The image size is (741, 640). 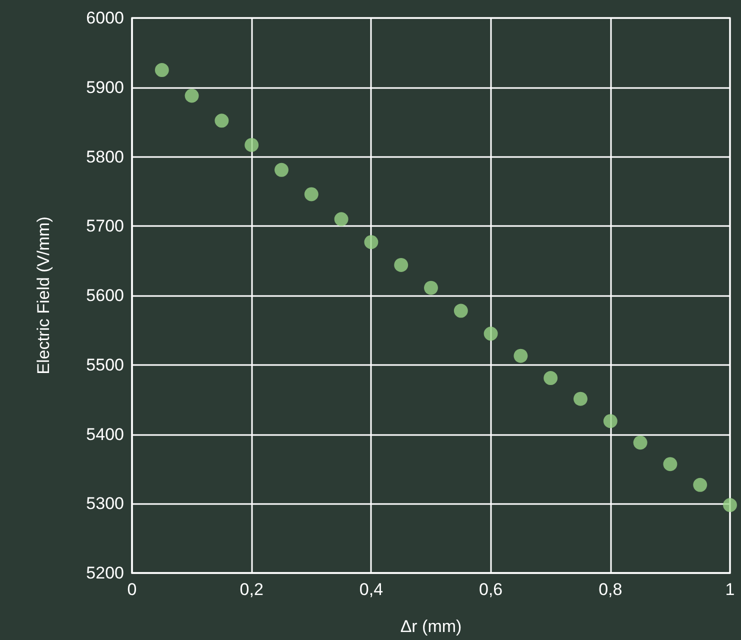 I want to click on y-tick-label: 5900, so click(x=105, y=87).